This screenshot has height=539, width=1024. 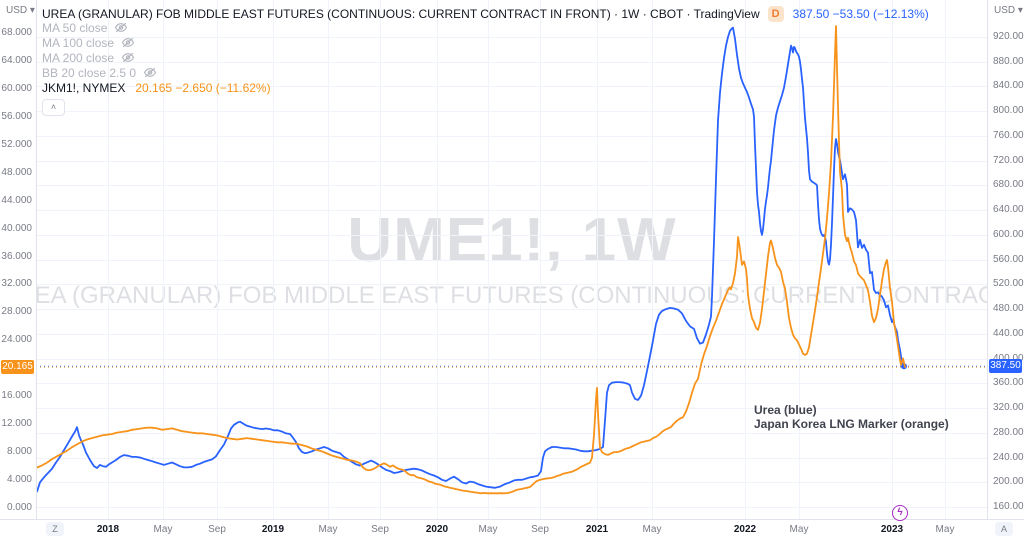 What do you see at coordinates (16, 116) in the screenshot?
I see `price-axis-label: 56.000` at bounding box center [16, 116].